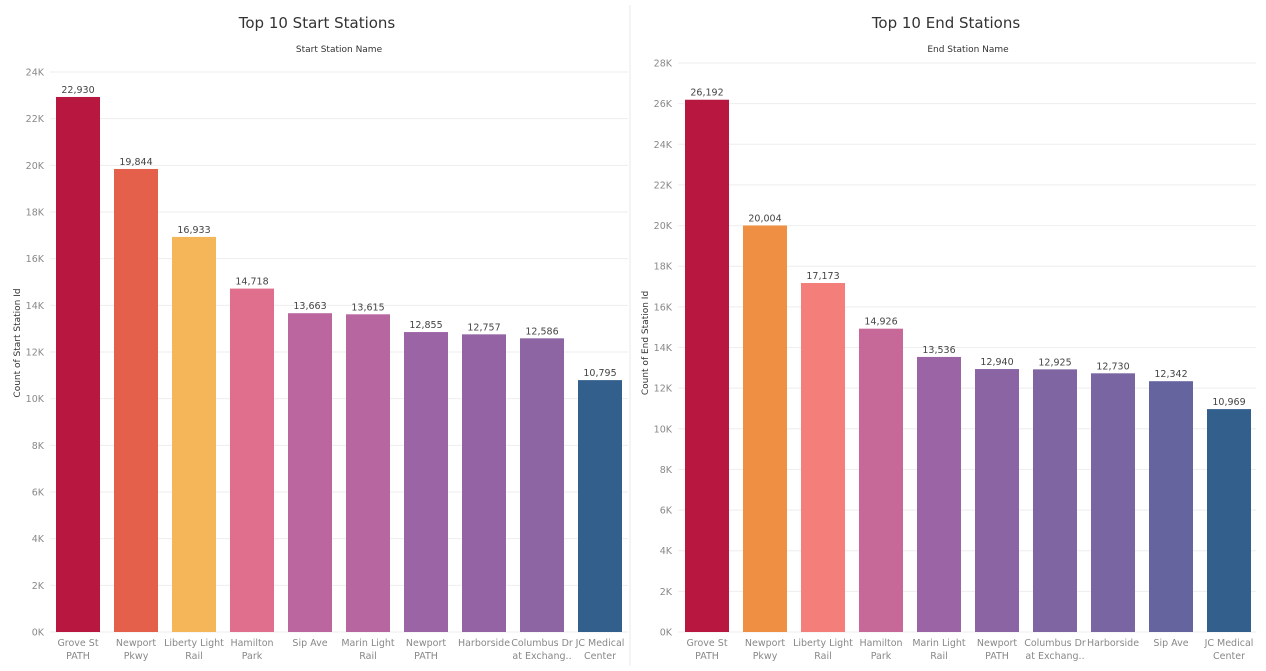 Image resolution: width=1266 pixels, height=671 pixels. What do you see at coordinates (663, 226) in the screenshot?
I see `y-tick-label: 20K` at bounding box center [663, 226].